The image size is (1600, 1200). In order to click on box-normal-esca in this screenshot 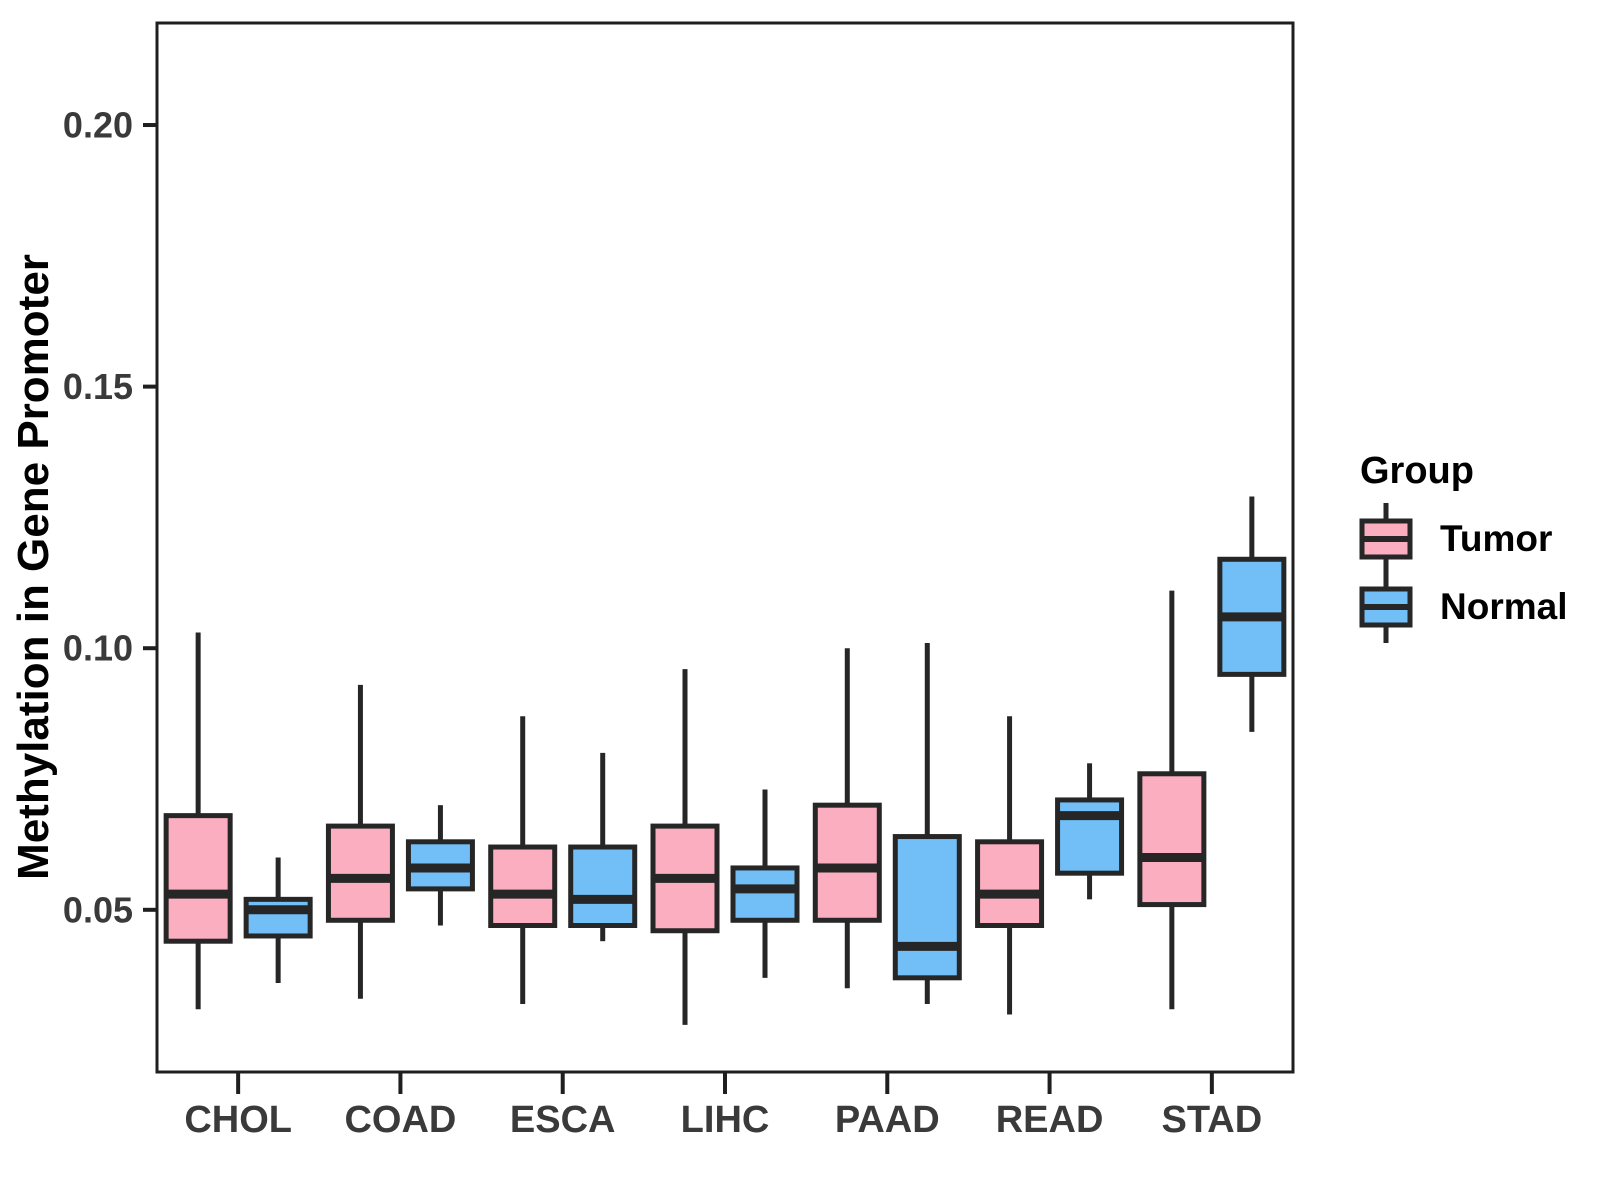, I will do `click(603, 847)`.